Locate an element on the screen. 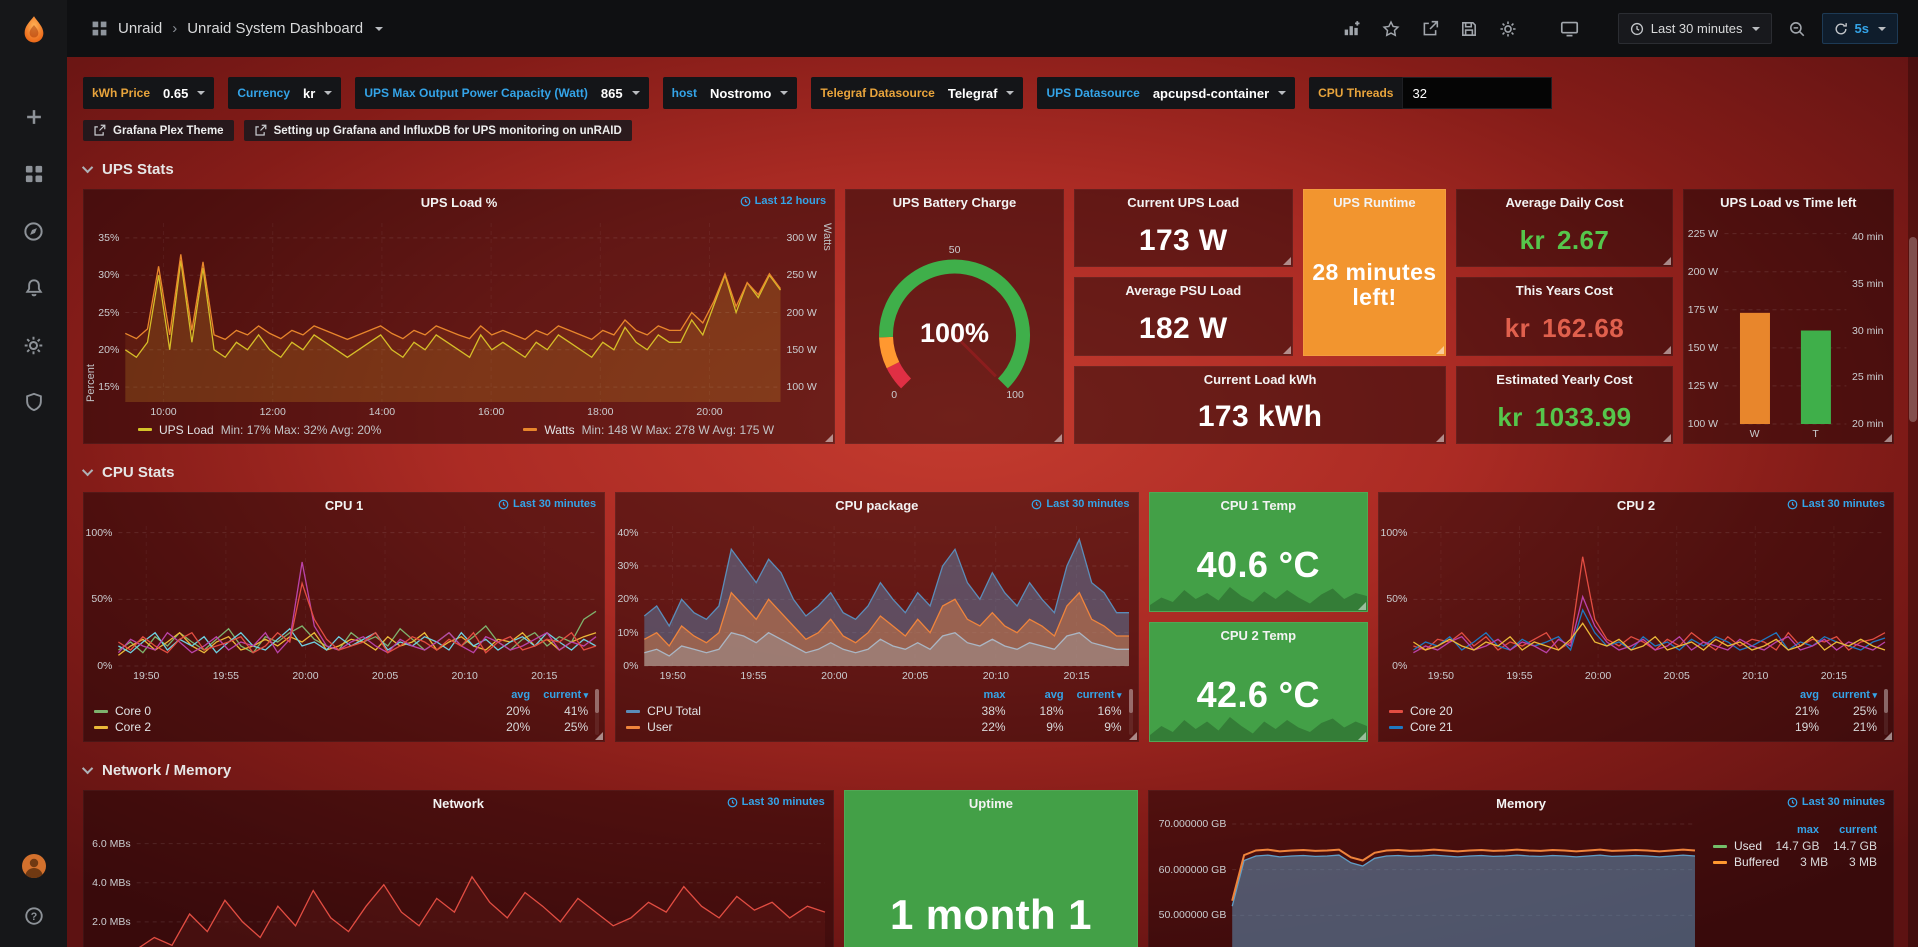  legend-series-toggle: User is located at coordinates (786, 727).